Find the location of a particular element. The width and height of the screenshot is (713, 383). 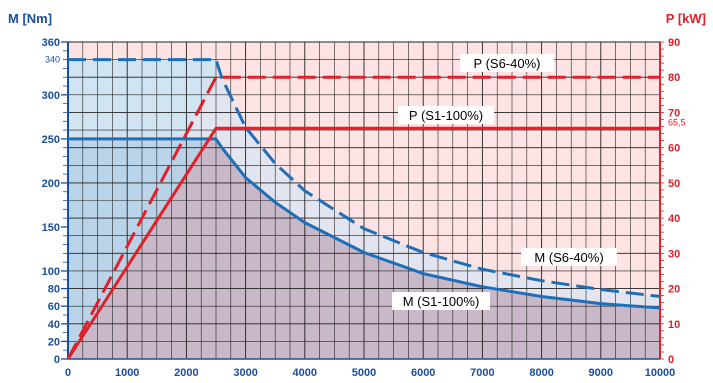

left-tick-label: 0 is located at coordinates (57, 360).